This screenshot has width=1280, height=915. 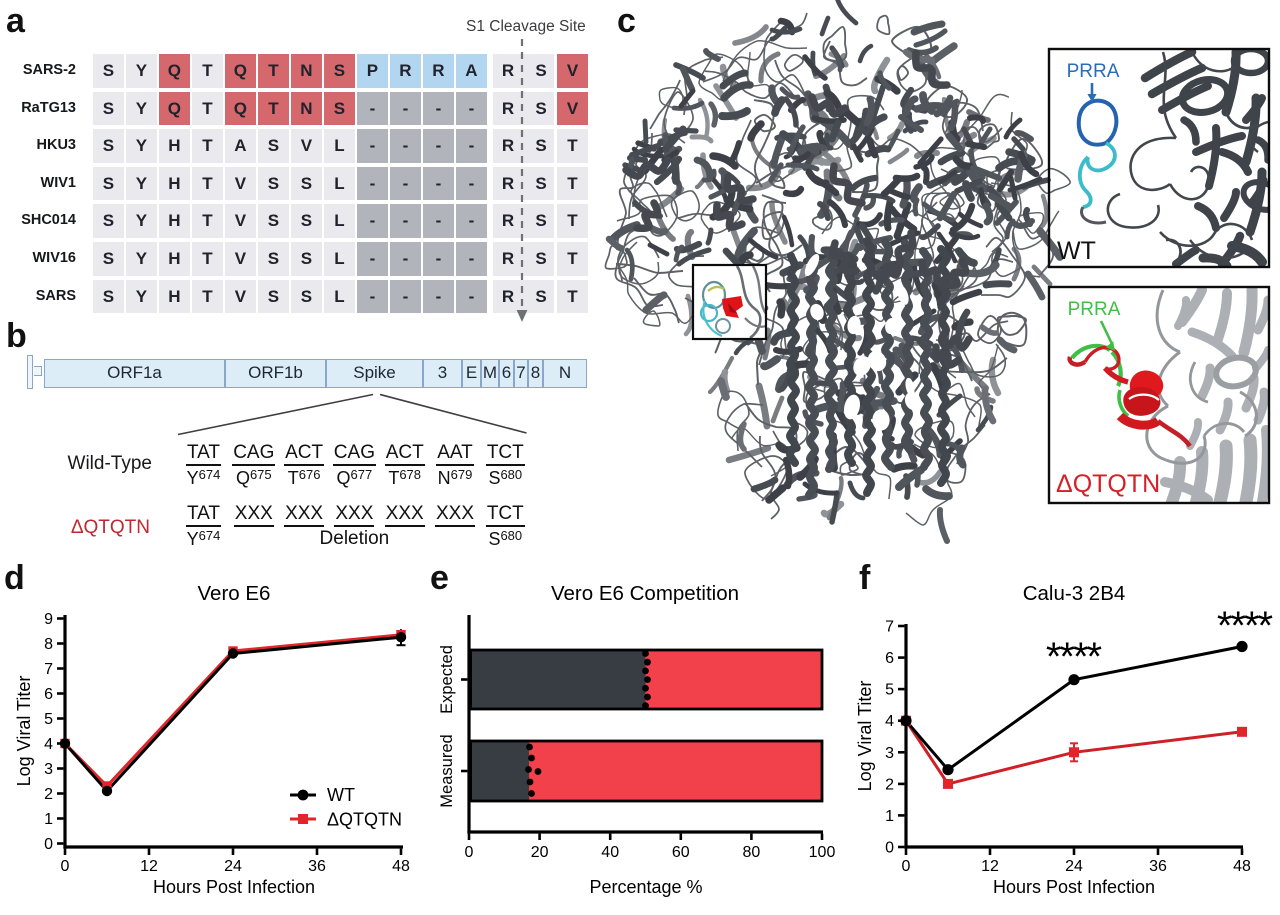 What do you see at coordinates (1074, 593) in the screenshot?
I see `svg-text: Calu-3 2B4` at bounding box center [1074, 593].